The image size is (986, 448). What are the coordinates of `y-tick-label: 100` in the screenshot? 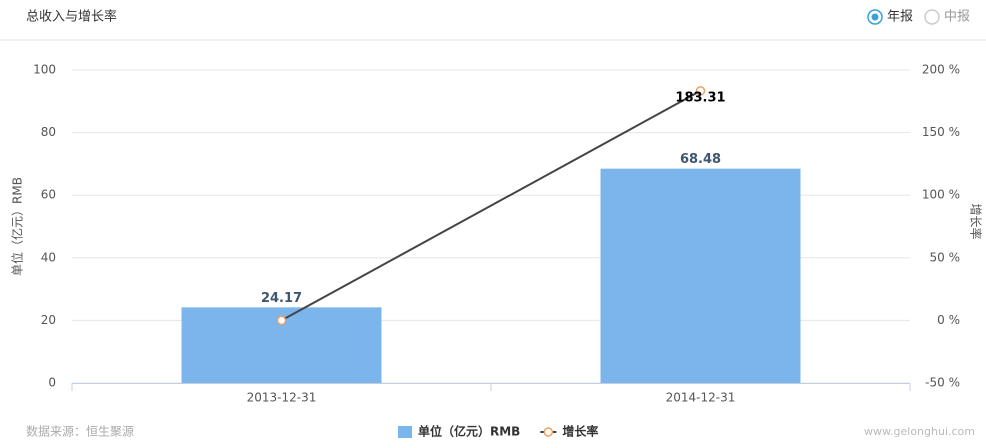 It's located at (44, 70).